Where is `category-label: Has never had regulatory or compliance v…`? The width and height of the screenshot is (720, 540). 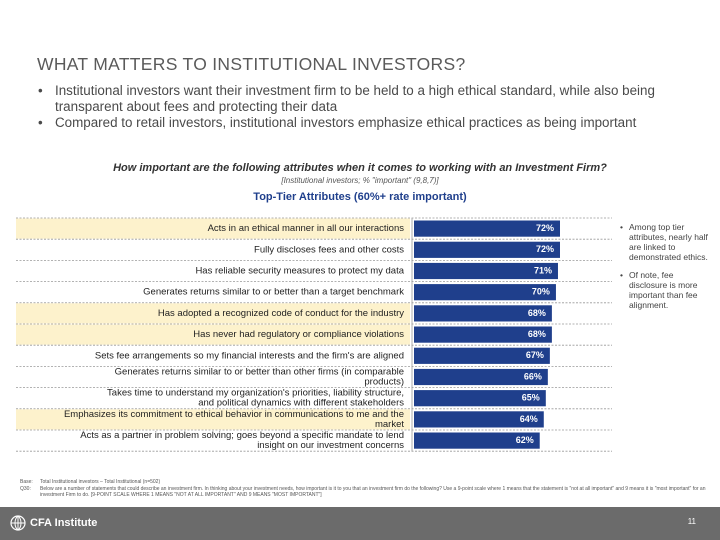 category-label: Has never had regulatory or compliance v… is located at coordinates (298, 334).